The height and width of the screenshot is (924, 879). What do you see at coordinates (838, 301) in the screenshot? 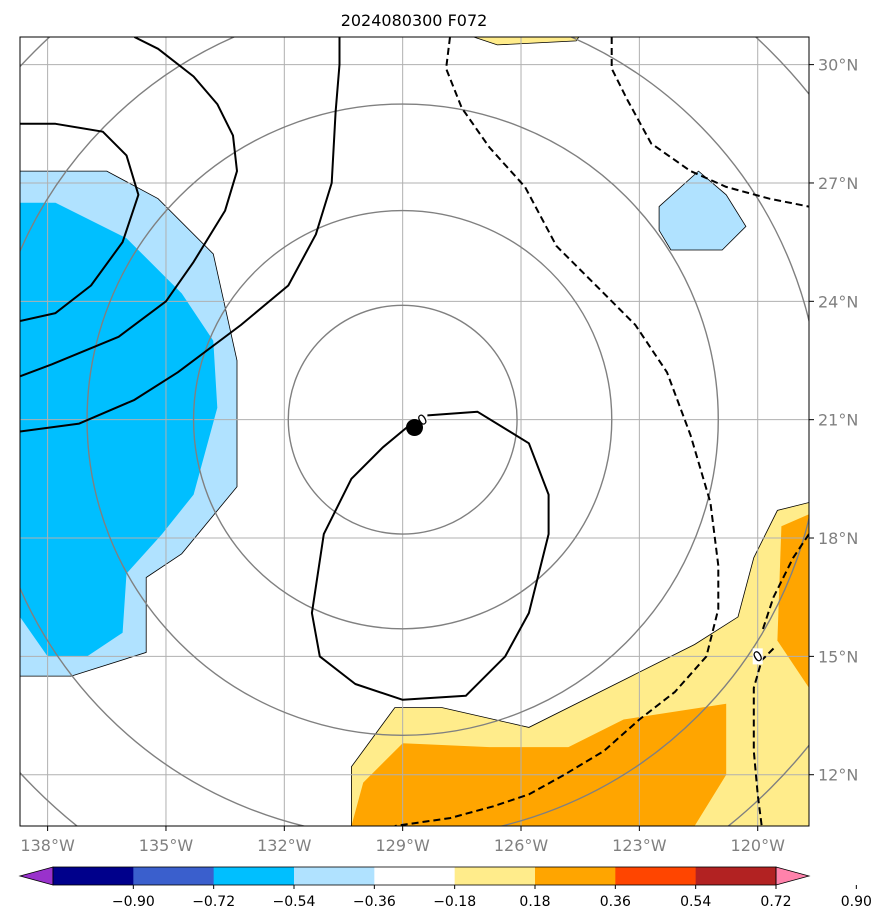
I see `lat-tick-label: 24°N` at bounding box center [838, 301].